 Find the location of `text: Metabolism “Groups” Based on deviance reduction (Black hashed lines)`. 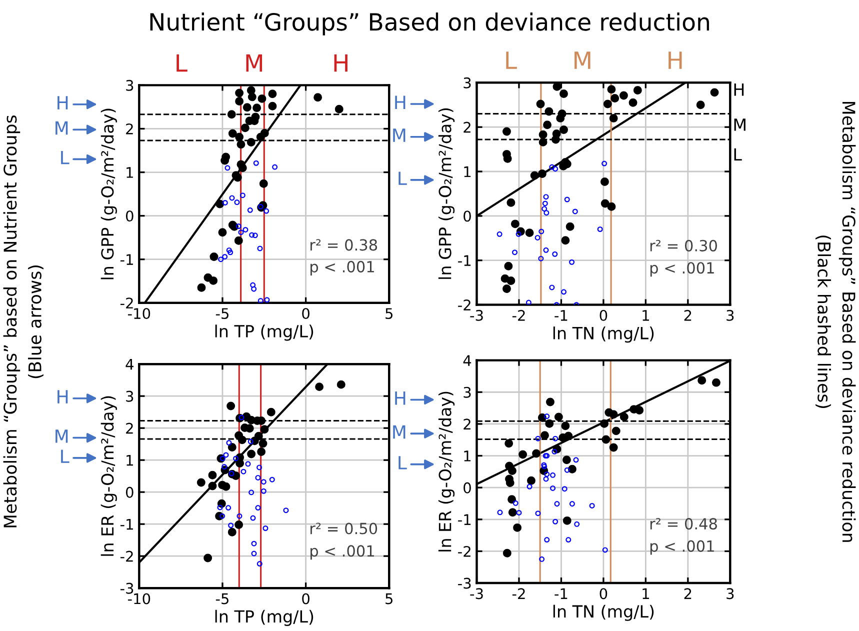

text: Metabolism “Groups” Based on deviance reduction (Black hashed lines) is located at coordinates (836, 322).